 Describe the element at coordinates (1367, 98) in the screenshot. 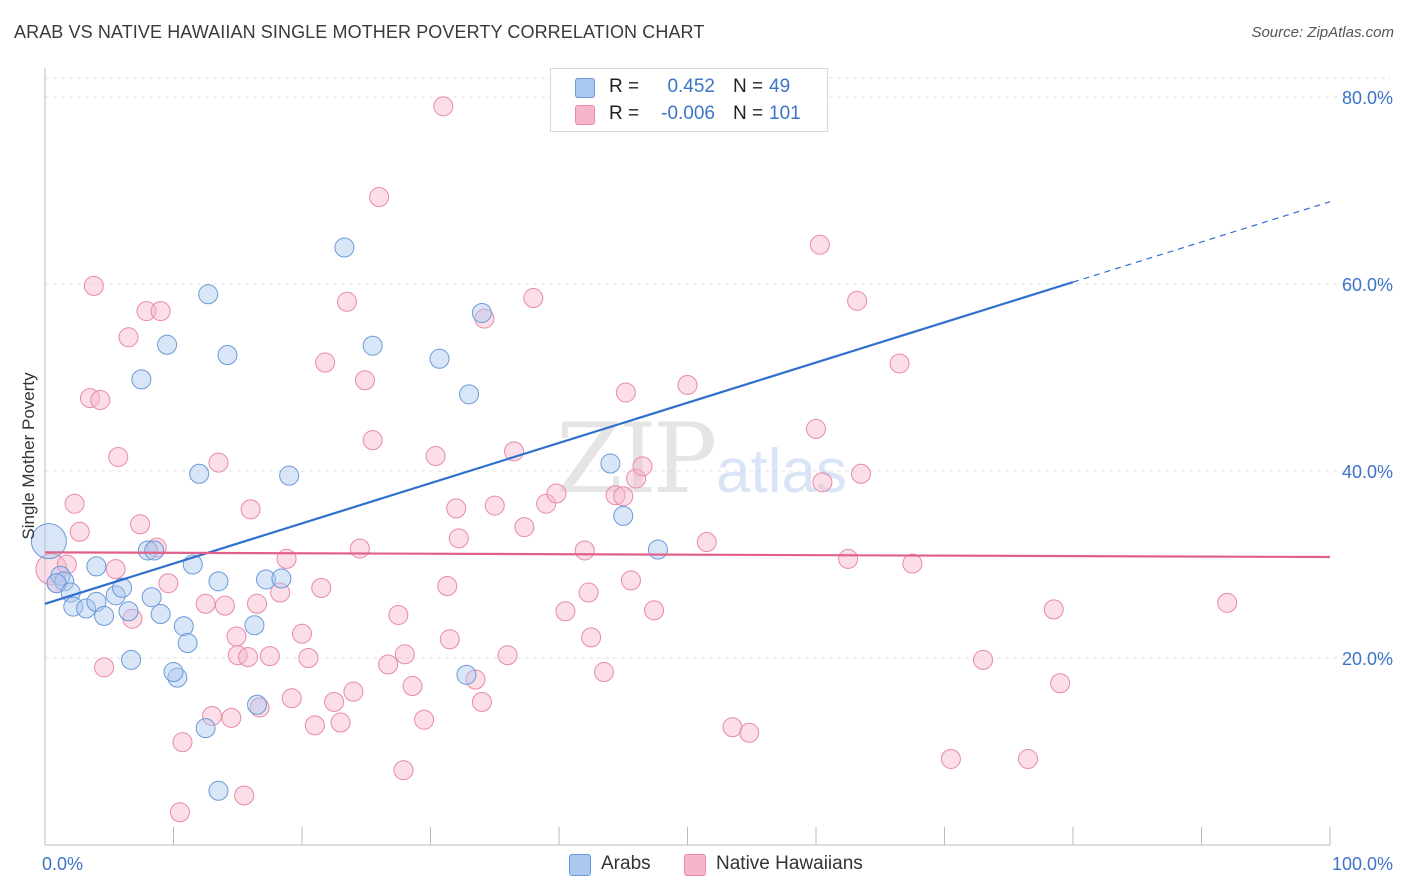

I see `y-tick-label: 80.0%` at that location.